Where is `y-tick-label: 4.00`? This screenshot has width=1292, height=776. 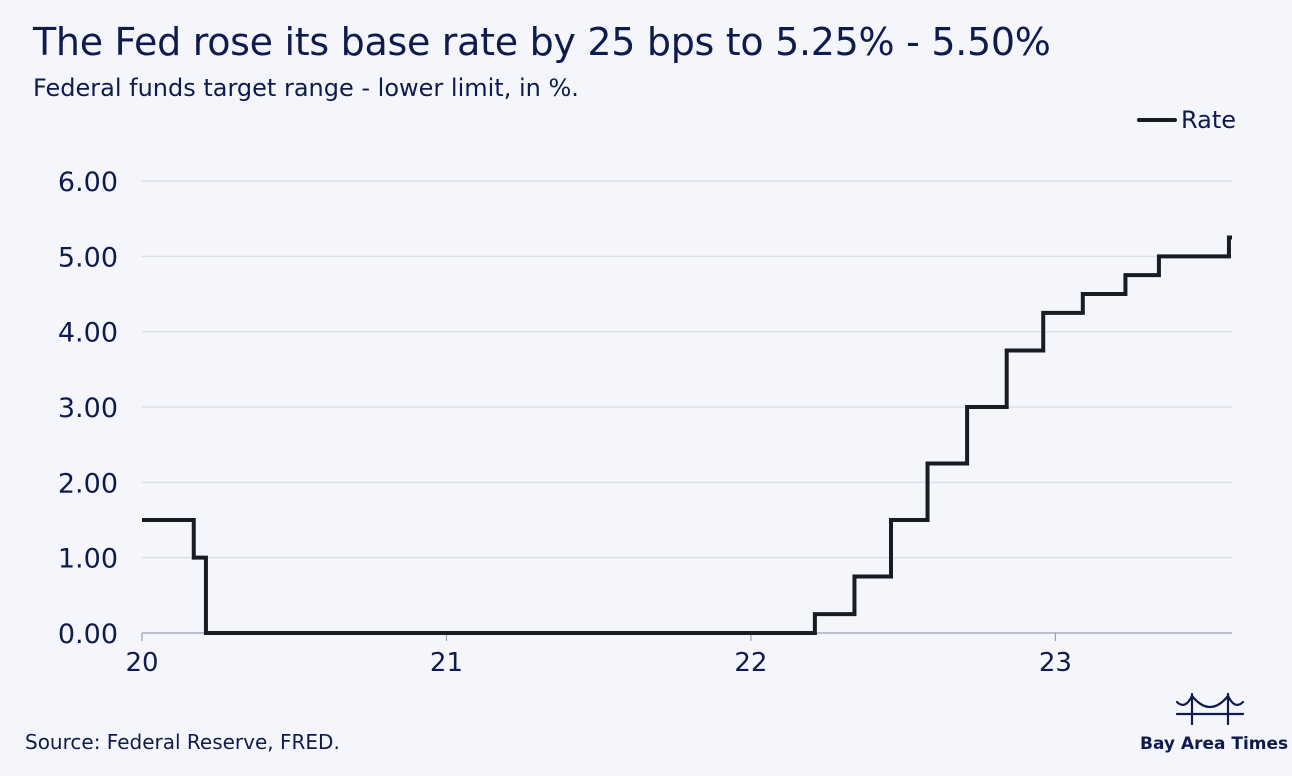 y-tick-label: 4.00 is located at coordinates (88, 333).